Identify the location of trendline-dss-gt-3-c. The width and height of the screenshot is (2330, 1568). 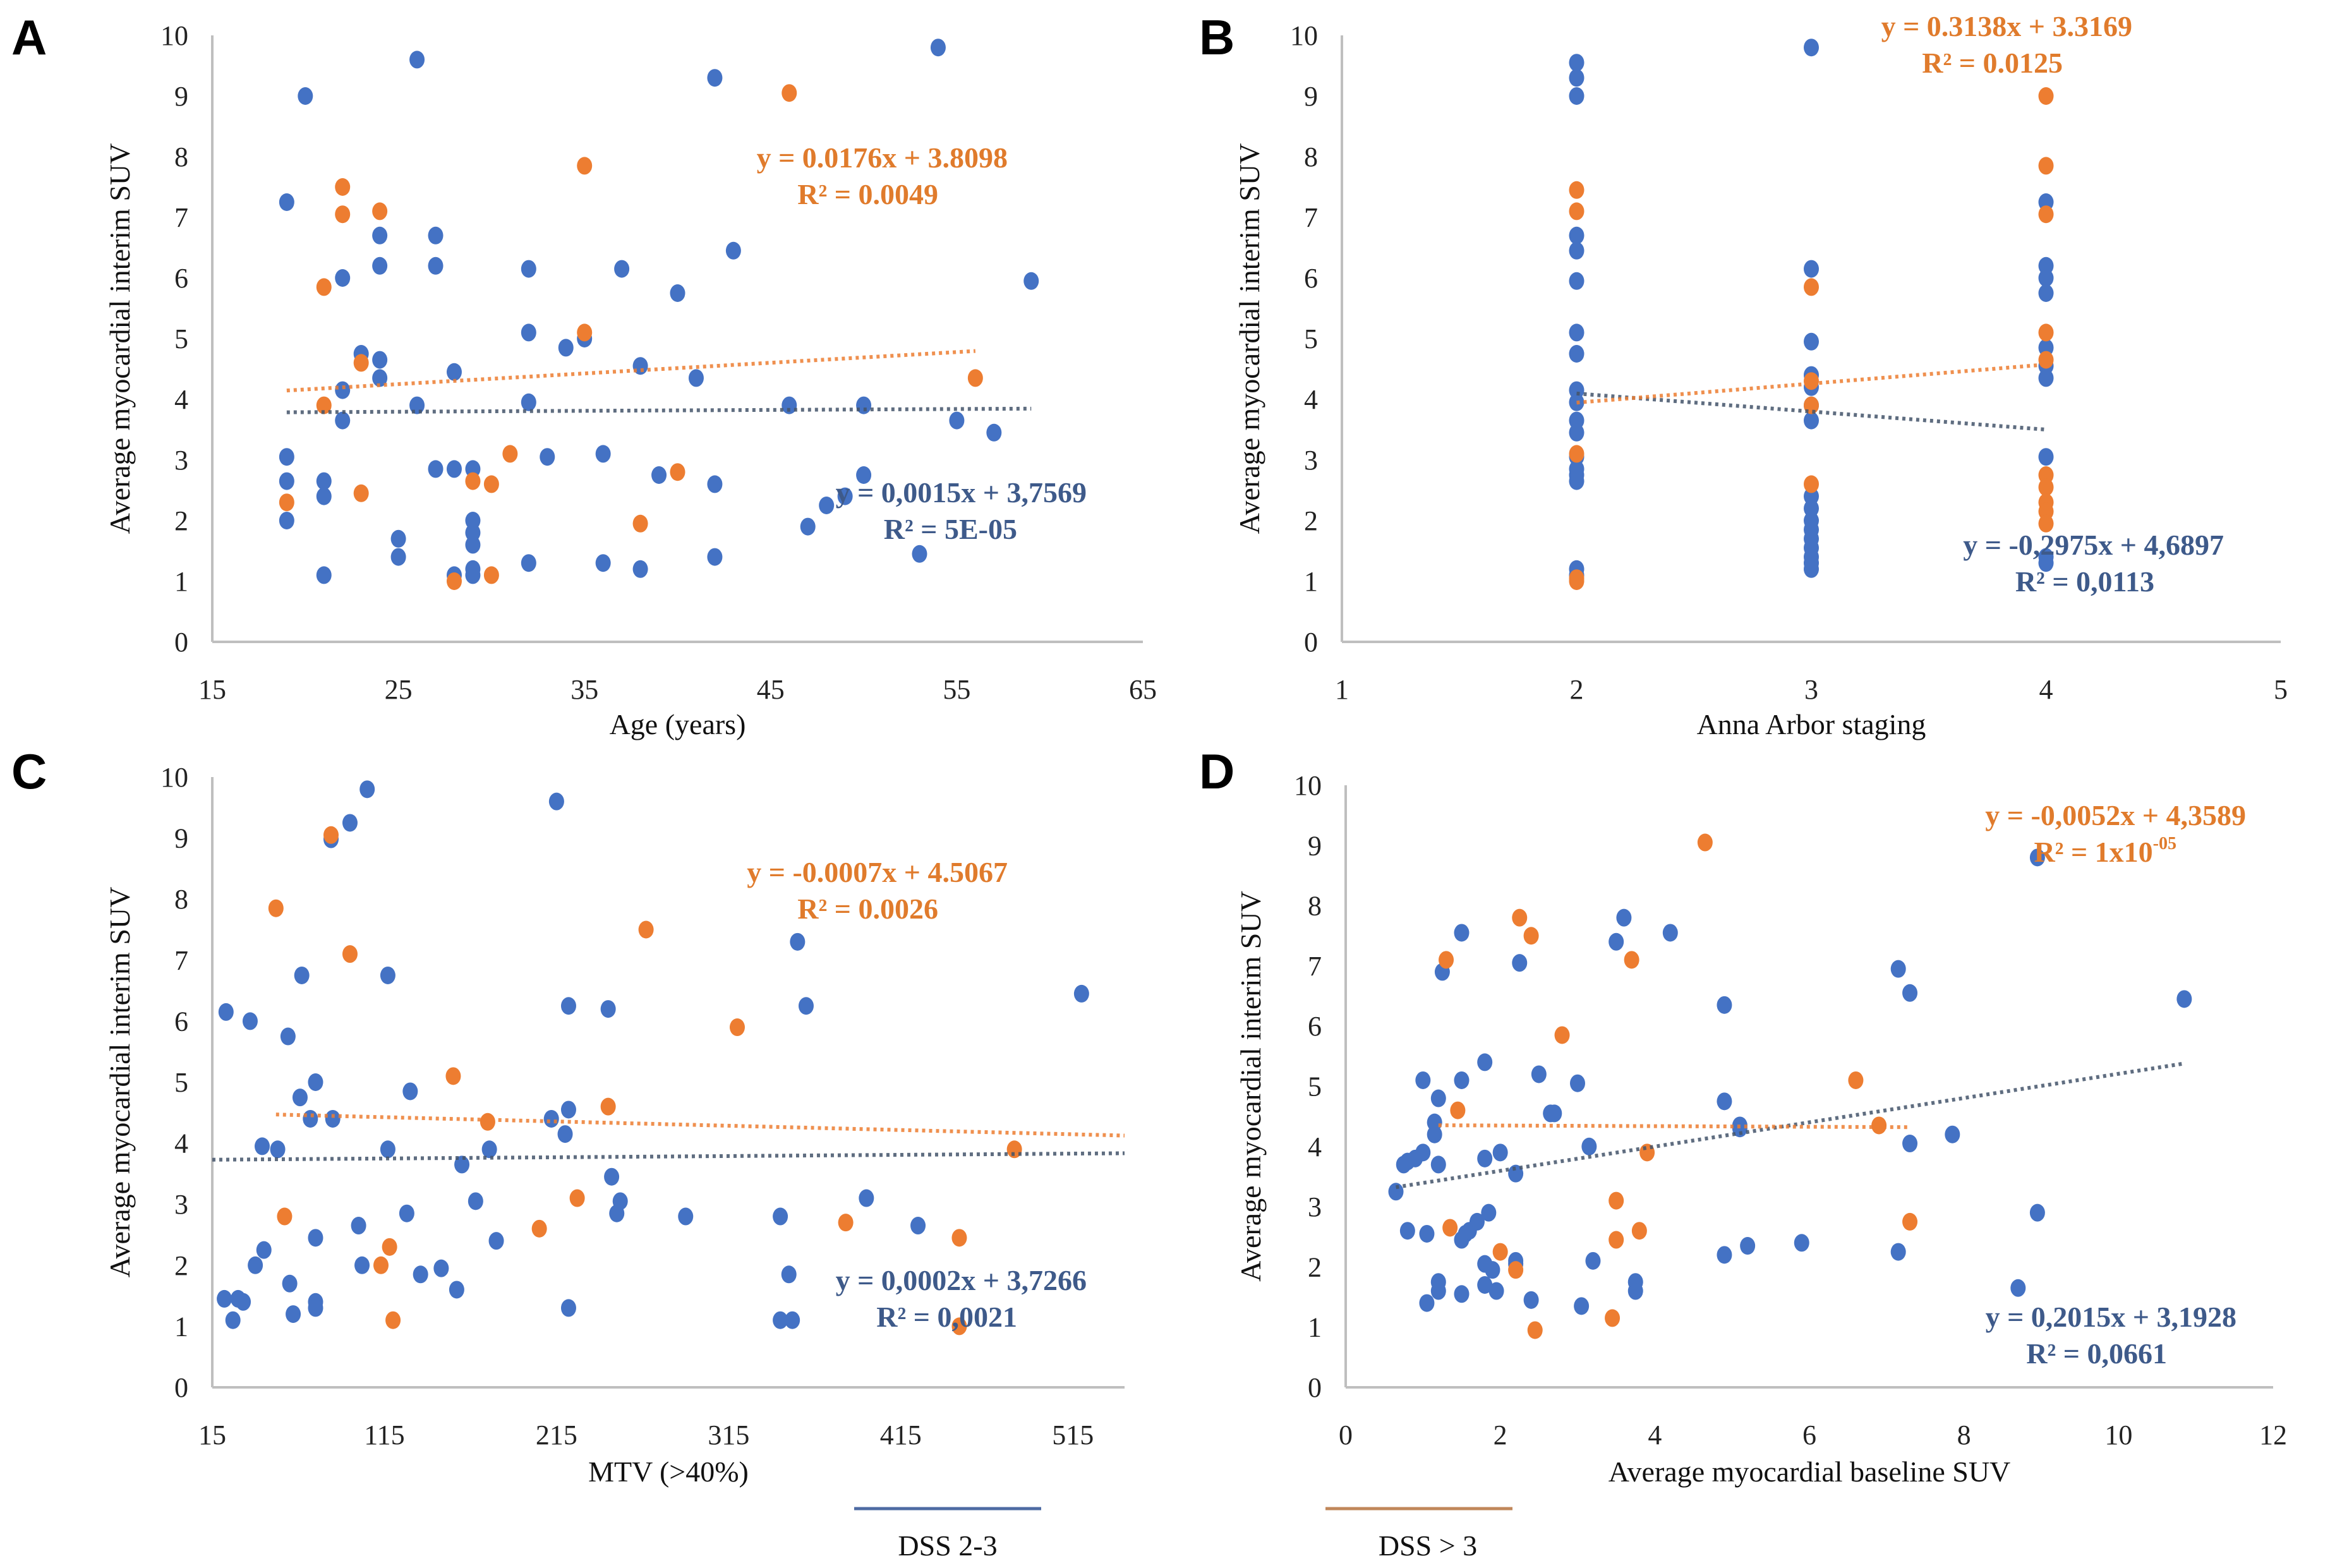
(700, 1125).